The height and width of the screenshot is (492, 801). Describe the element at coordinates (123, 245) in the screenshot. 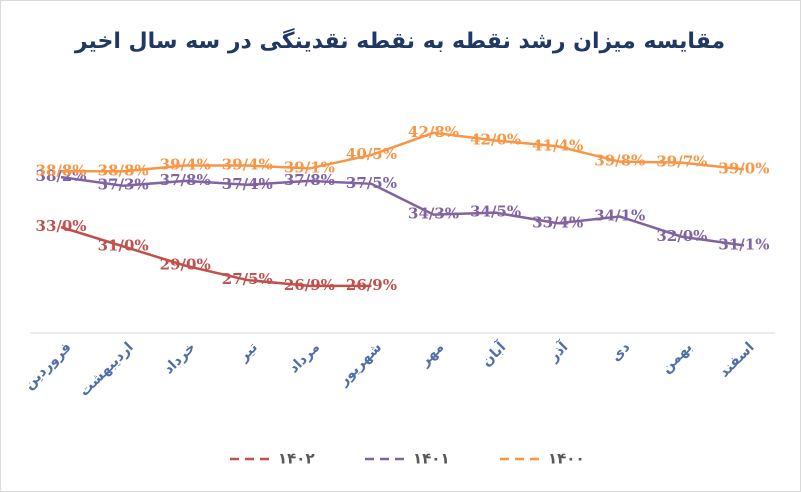

I see `data-label: 31/0%` at that location.